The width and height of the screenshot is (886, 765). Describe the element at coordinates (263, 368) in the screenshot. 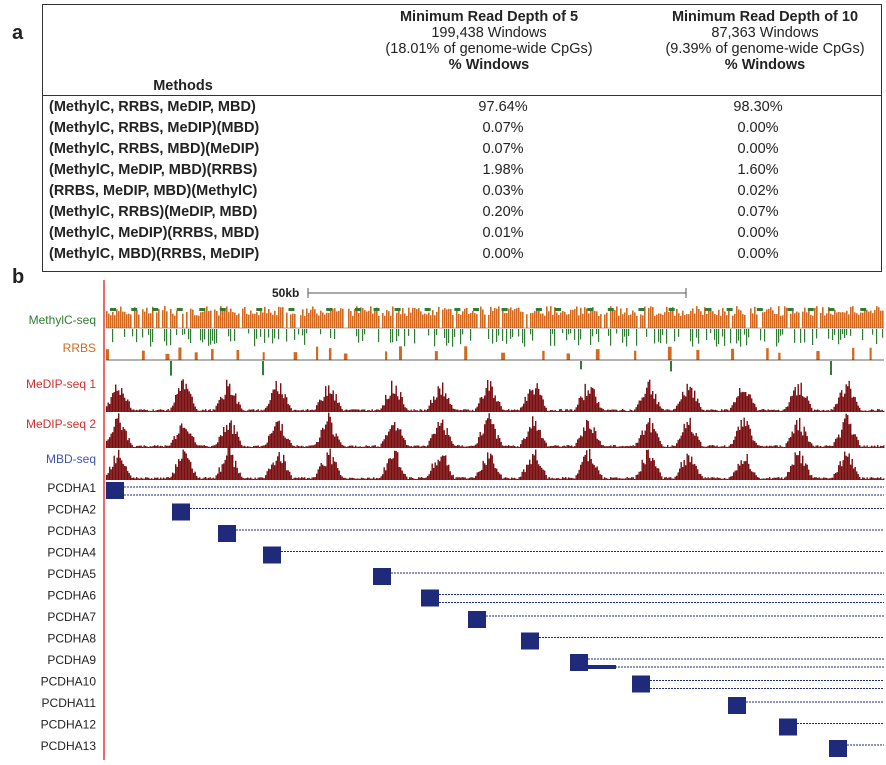

I see `rrbs-neg-bar` at that location.